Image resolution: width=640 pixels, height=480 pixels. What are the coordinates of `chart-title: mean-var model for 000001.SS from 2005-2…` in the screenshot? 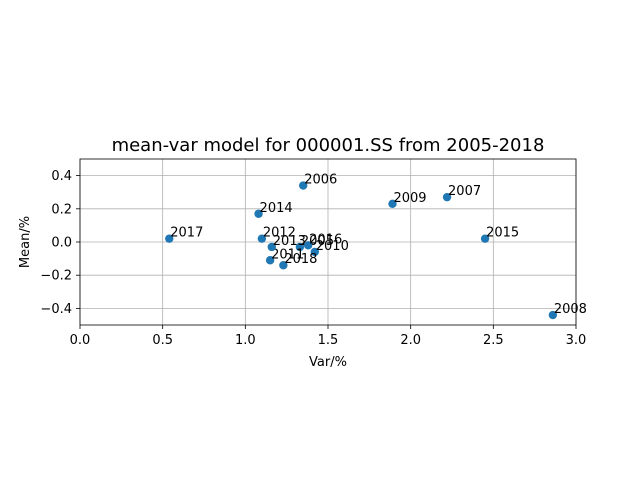 It's located at (328, 145).